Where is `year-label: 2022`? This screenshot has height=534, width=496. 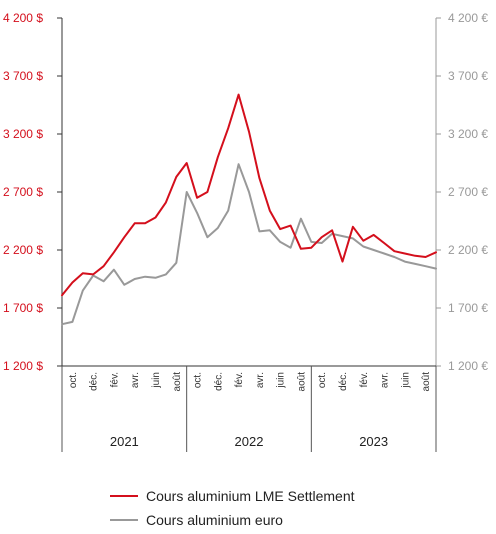
year-label: 2022 is located at coordinates (249, 441).